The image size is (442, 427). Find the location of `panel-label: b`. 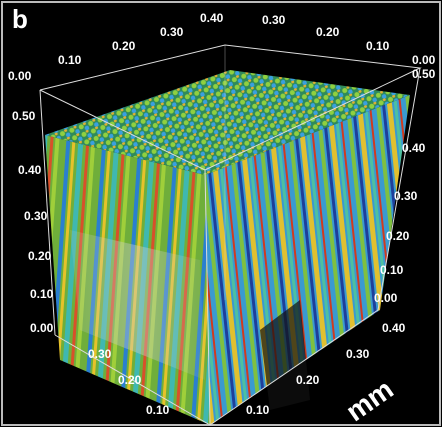

panel-label: b is located at coordinates (20, 19).